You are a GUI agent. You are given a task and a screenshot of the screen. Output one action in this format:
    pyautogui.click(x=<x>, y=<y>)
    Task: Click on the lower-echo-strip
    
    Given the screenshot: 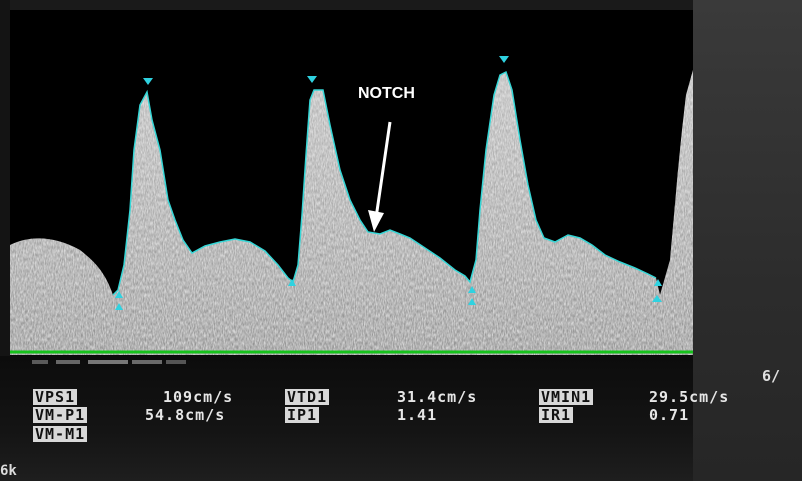 What is the action you would take?
    pyautogui.click(x=109, y=362)
    